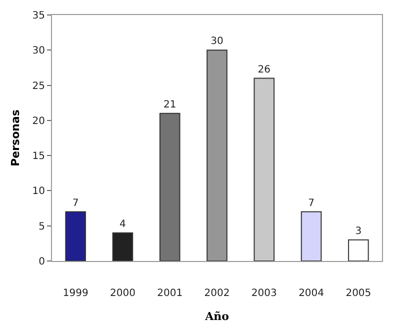 The image size is (400, 331). What do you see at coordinates (41, 226) in the screenshot?
I see `y-tick-label: 5` at bounding box center [41, 226].